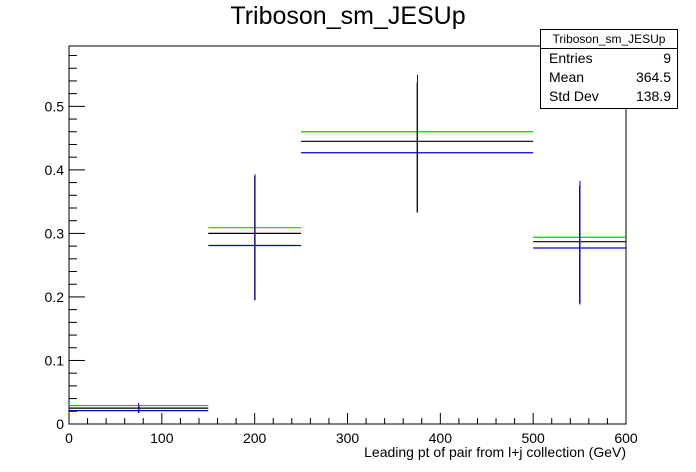 This screenshot has width=696, height=472. Describe the element at coordinates (609, 77) in the screenshot. I see `stats-mean-row: Mean 364.5` at that location.